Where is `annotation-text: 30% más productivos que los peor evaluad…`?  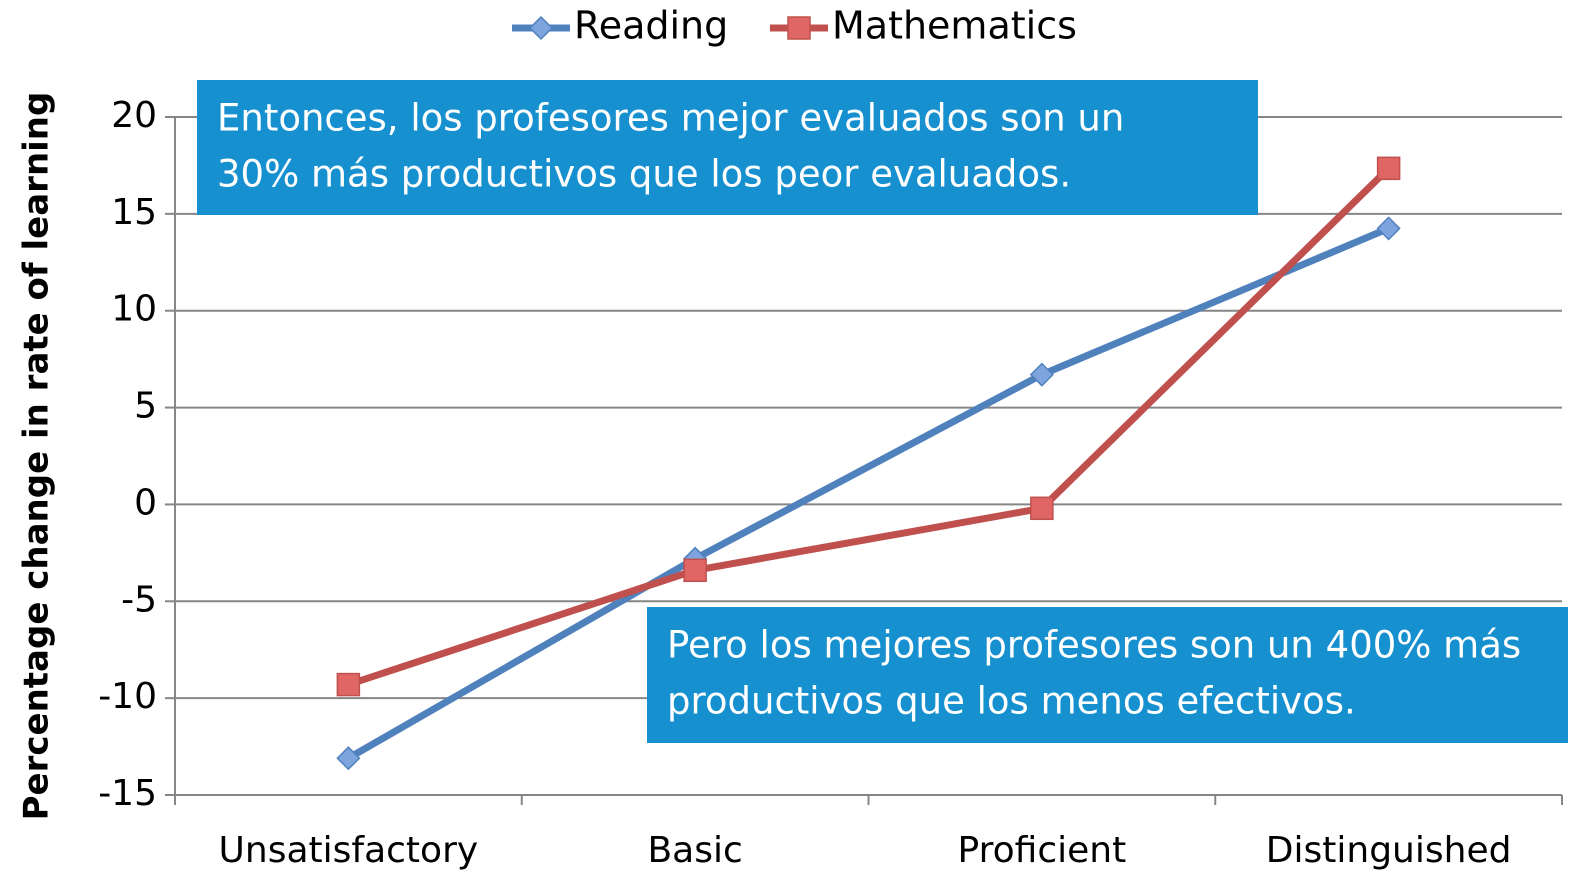 annotation-text: 30% más productivos que los peor evaluad… is located at coordinates (644, 174).